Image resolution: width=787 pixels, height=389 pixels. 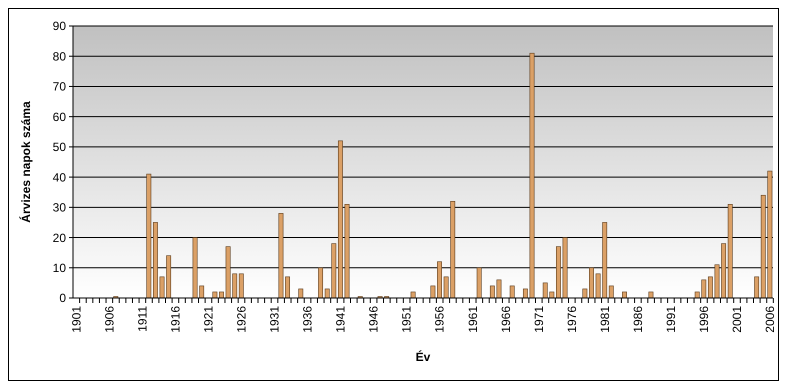 I want to click on x-tick-label: 1961, so click(x=473, y=319).